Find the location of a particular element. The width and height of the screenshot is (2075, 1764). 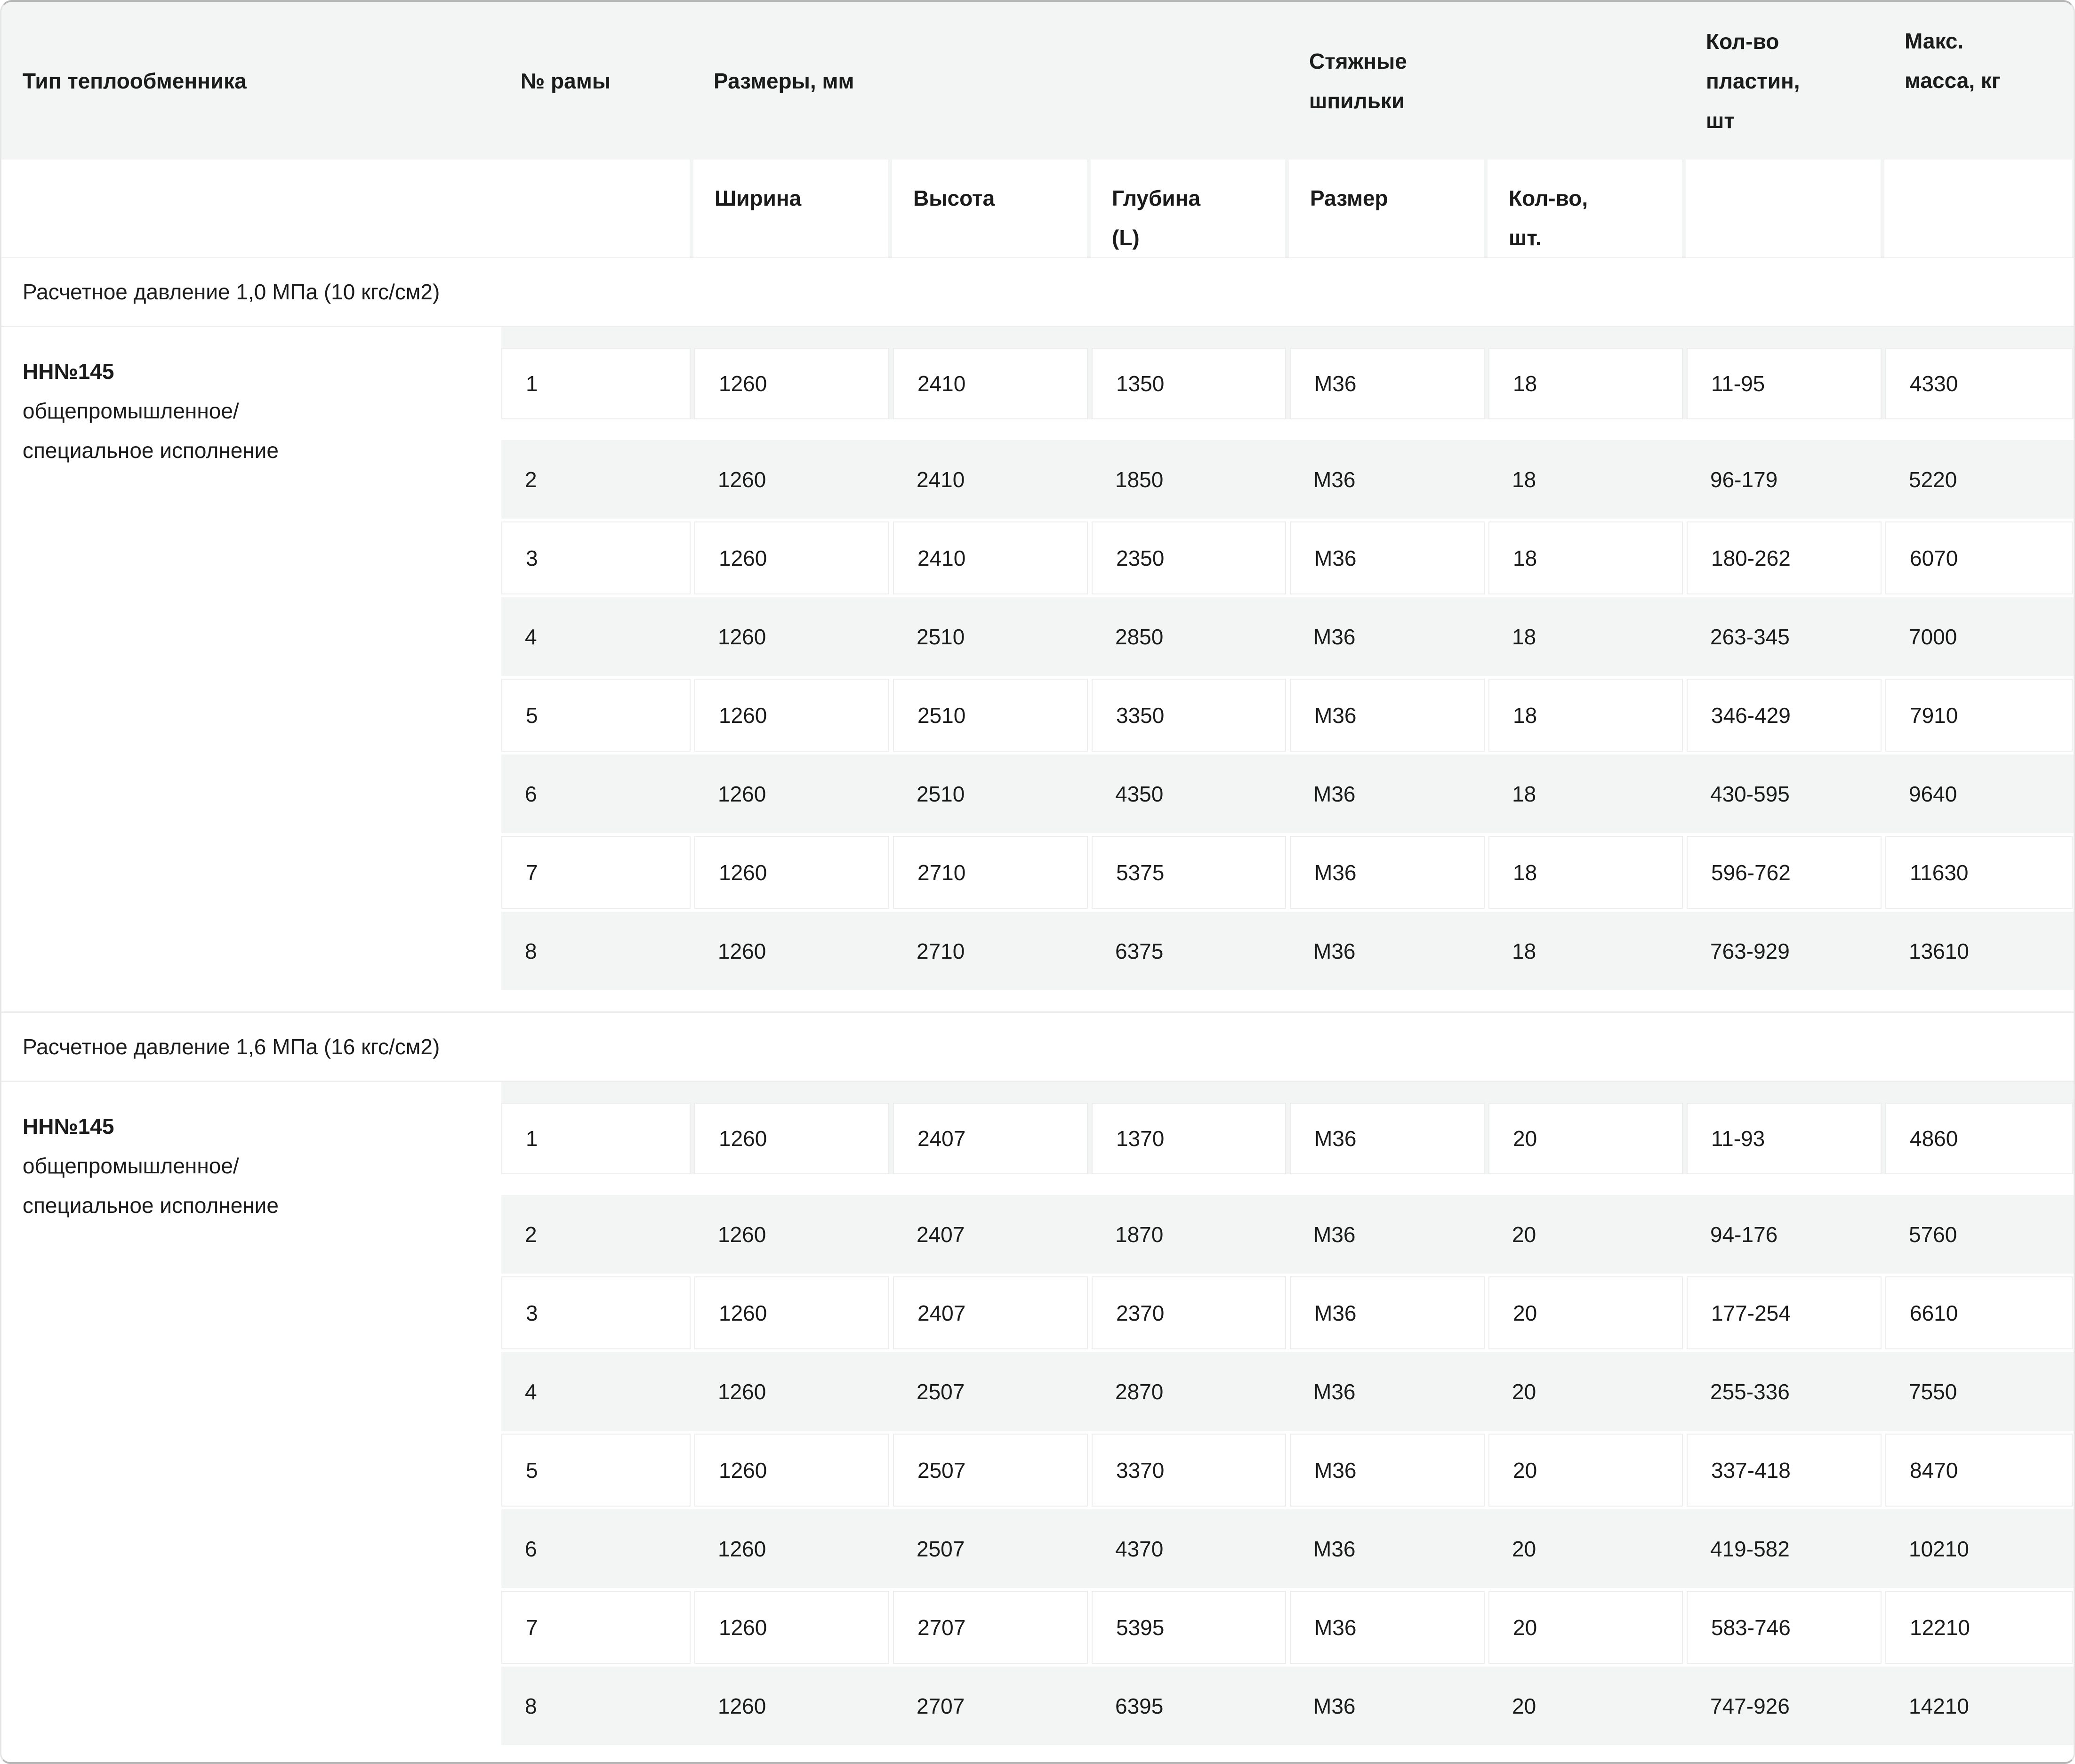

table-row: 5 1260 2507 3370 М36 20 337-418 8470 is located at coordinates (1287, 1470).